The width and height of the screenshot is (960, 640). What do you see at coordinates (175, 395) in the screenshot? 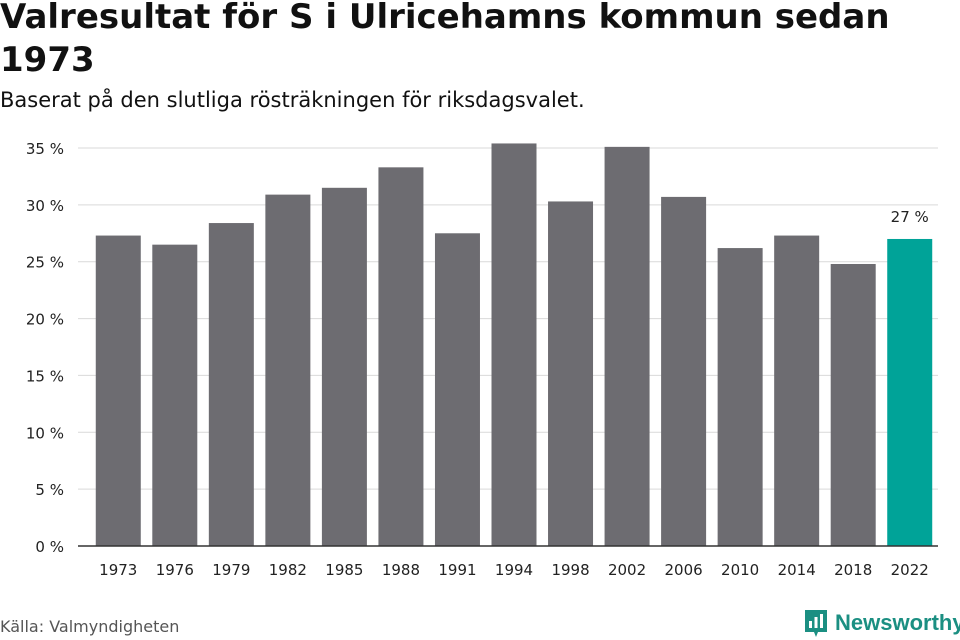
I see `bar-1976` at bounding box center [175, 395].